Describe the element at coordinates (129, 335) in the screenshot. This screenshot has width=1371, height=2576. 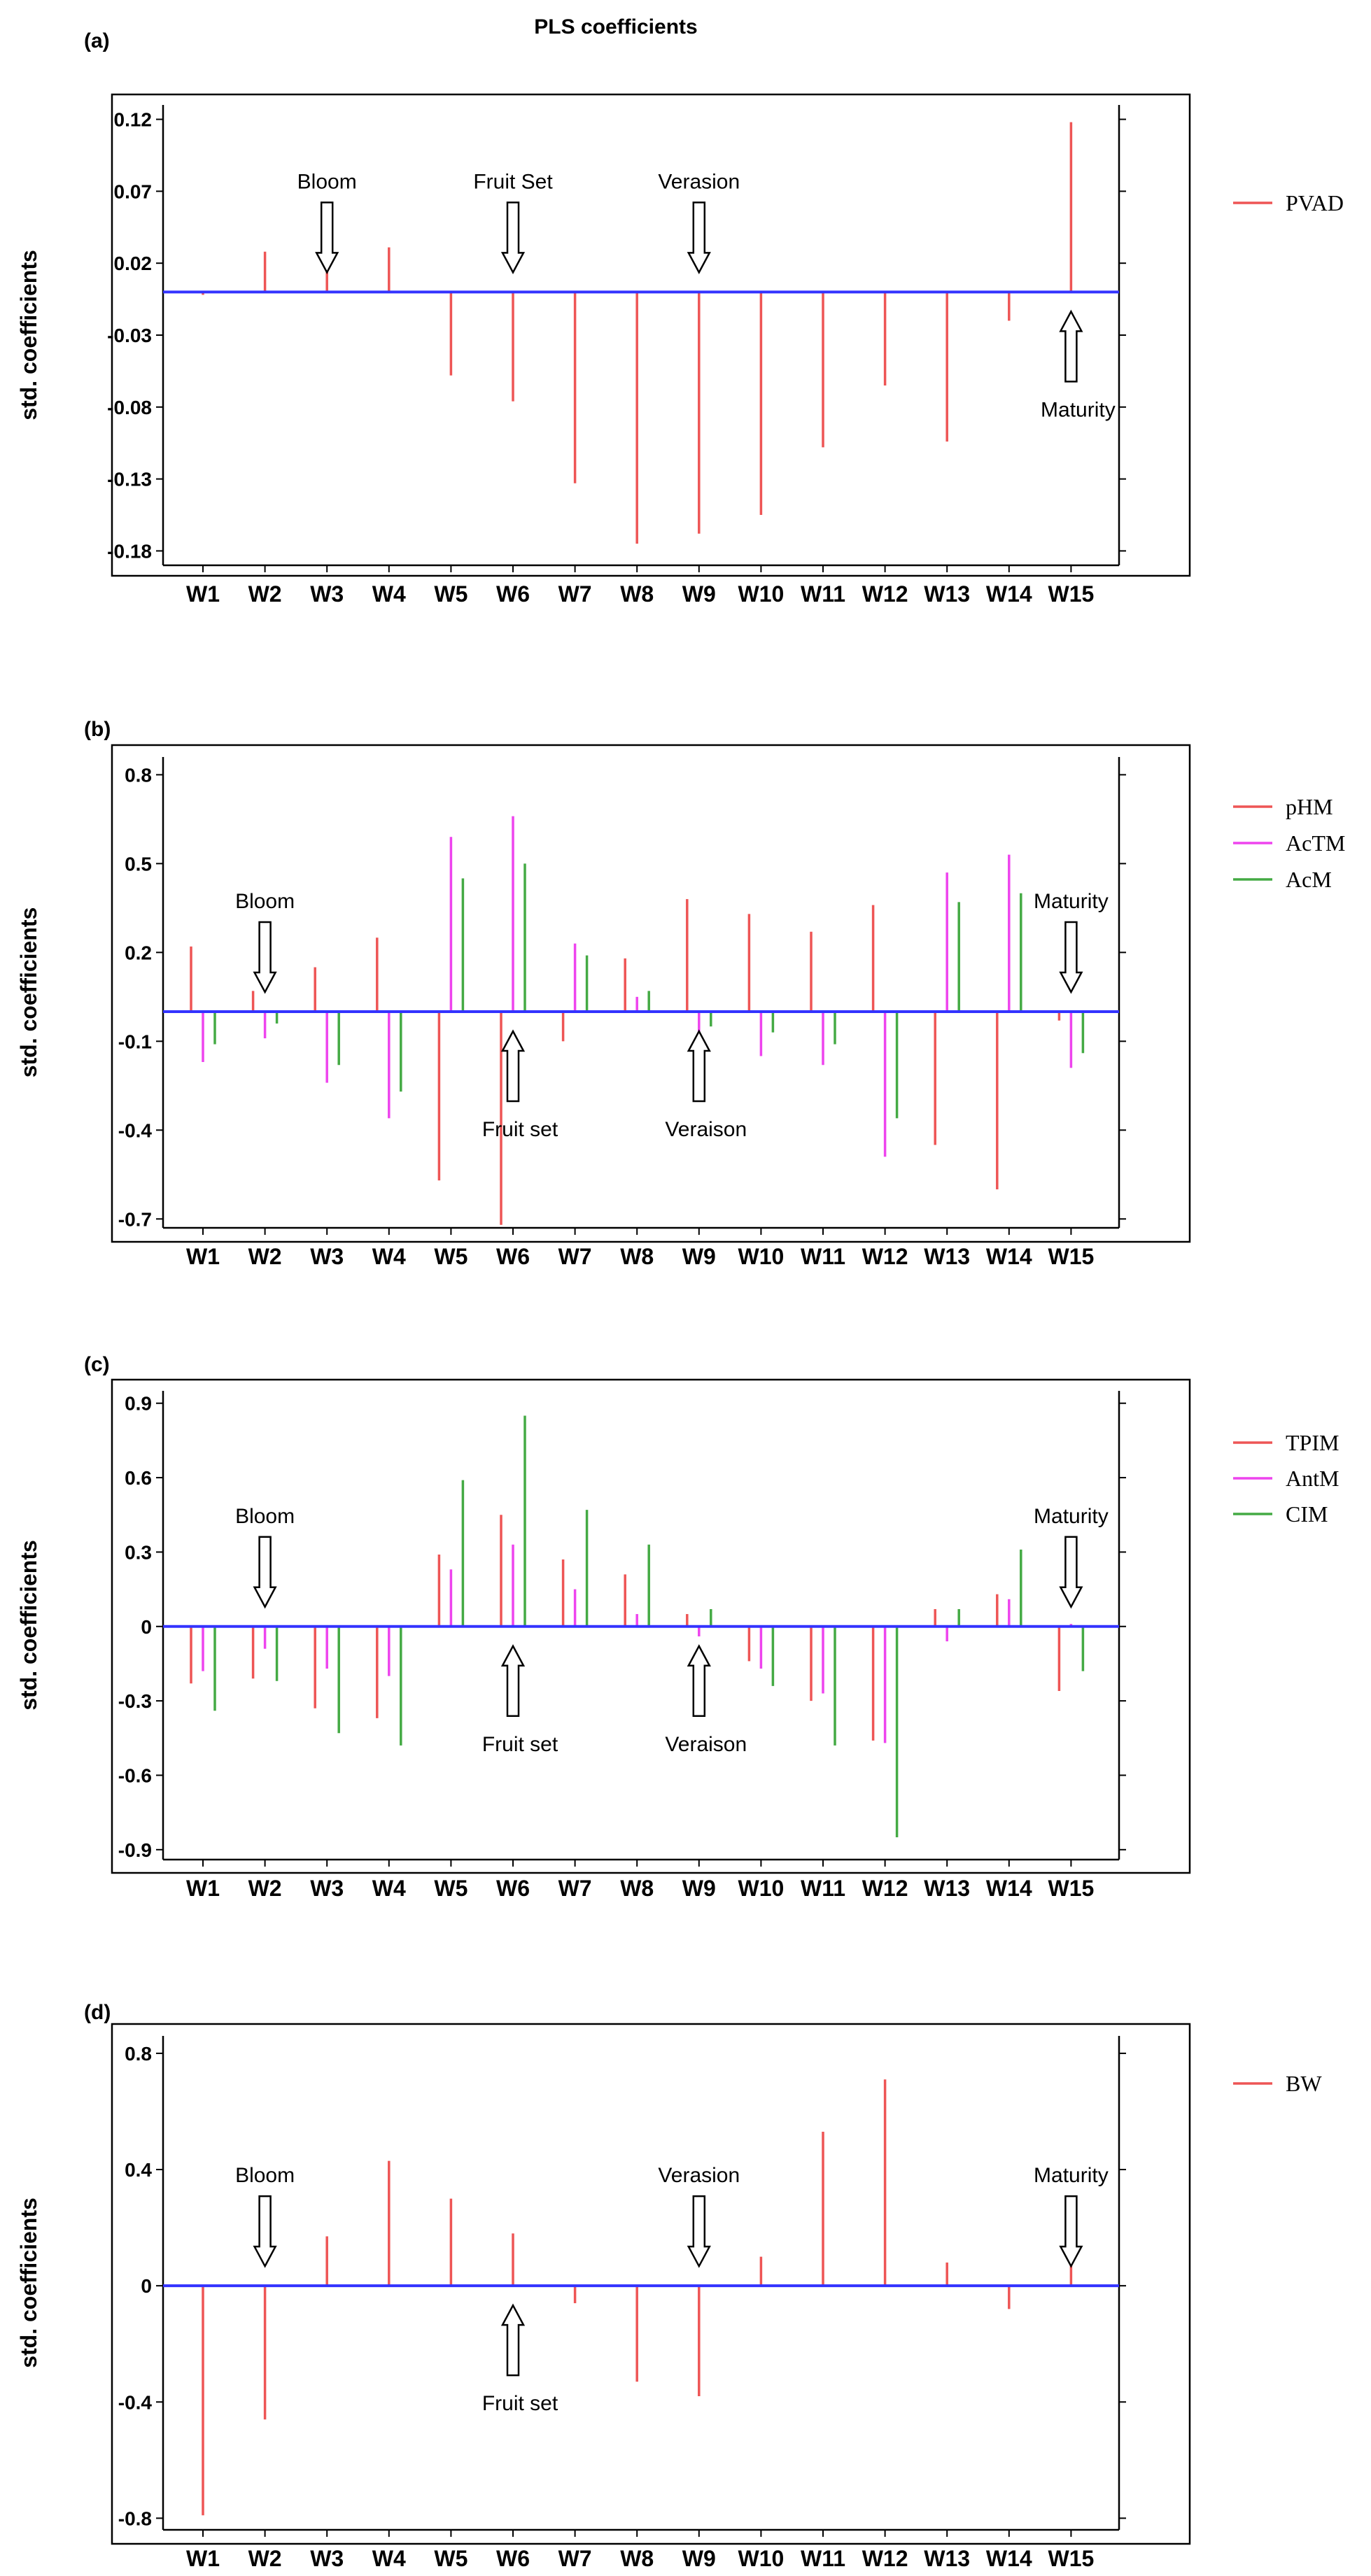
I see `y-tick-label: -0.03` at that location.